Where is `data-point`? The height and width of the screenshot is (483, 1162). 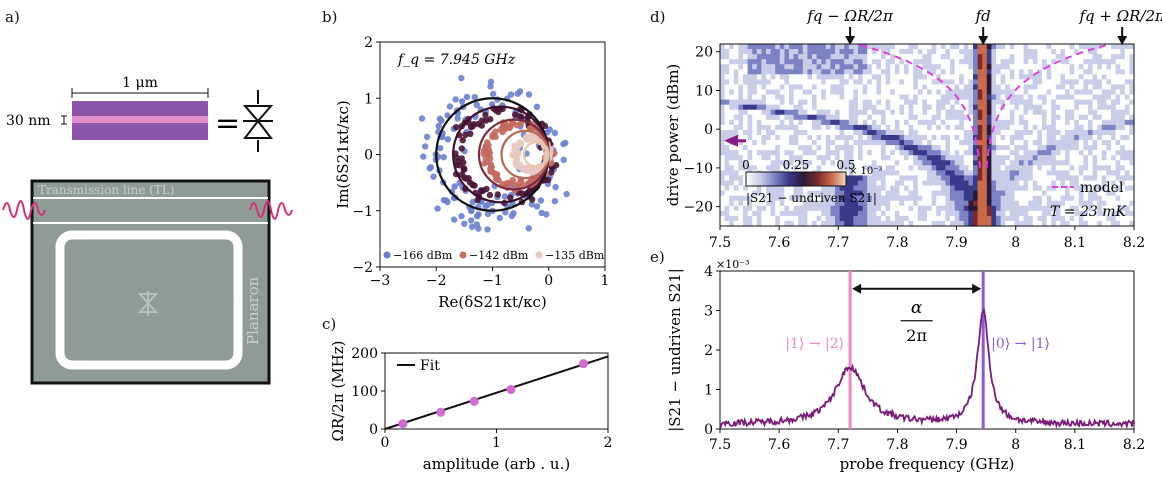
data-point is located at coordinates (474, 185).